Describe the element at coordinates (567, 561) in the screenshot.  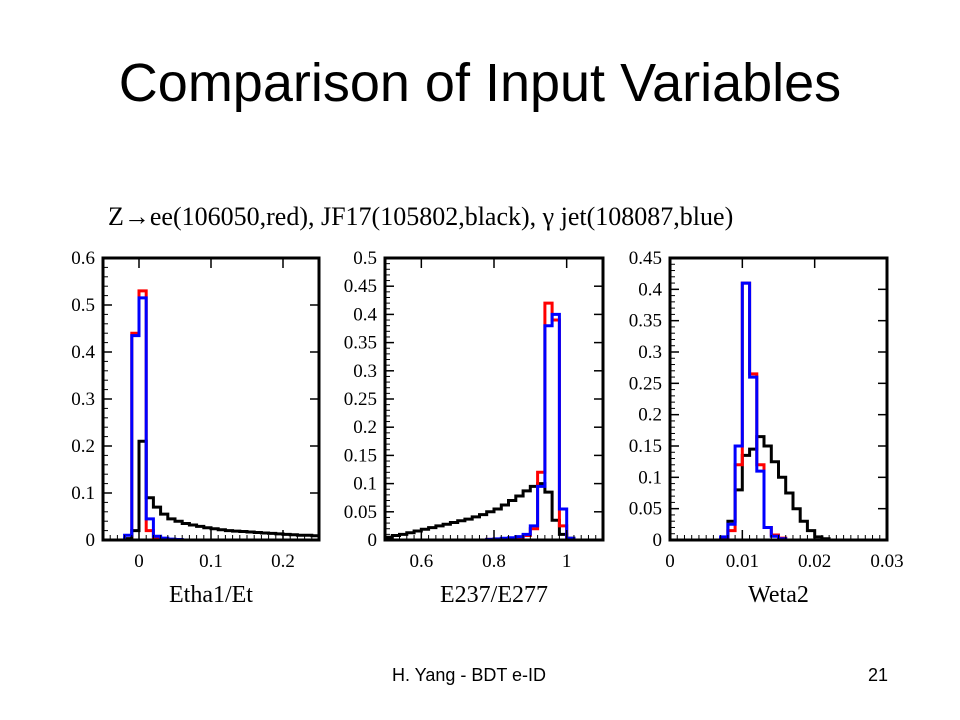
I see `x-tick-label: 1` at that location.